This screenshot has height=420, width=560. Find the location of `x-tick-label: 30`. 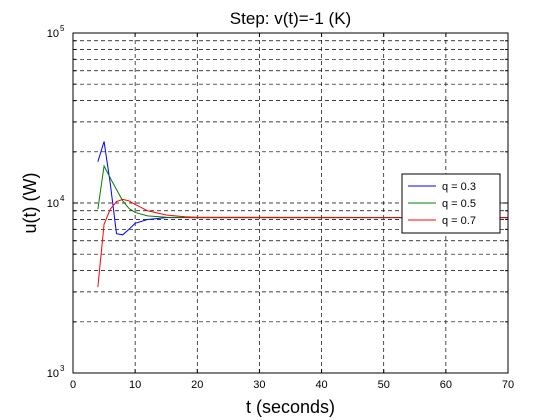

x-tick-label: 30 is located at coordinates (259, 385).